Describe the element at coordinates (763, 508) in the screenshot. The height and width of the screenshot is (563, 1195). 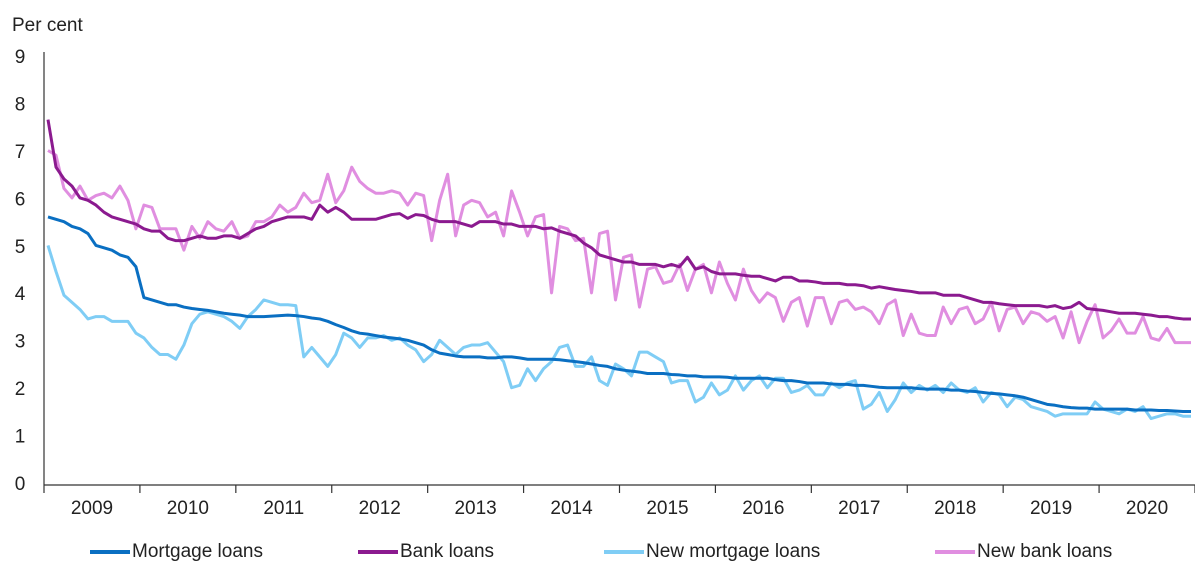
I see `x-tick-label: 2016` at that location.